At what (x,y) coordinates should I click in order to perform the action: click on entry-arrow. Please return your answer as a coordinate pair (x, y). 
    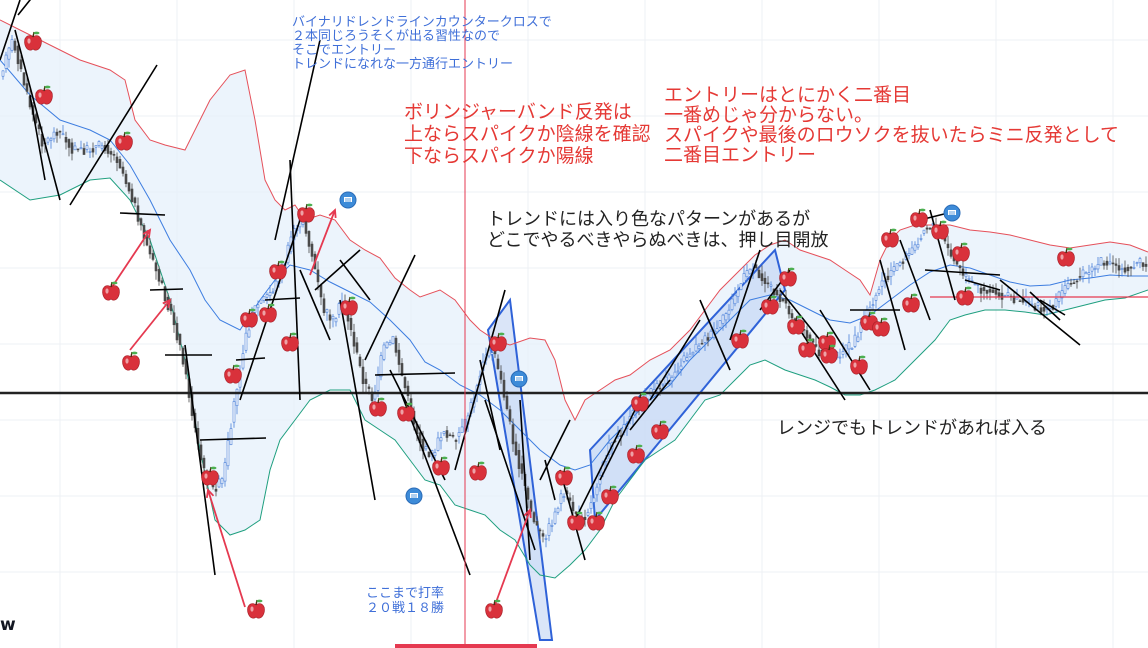
    Looking at the image, I should click on (322, 242).